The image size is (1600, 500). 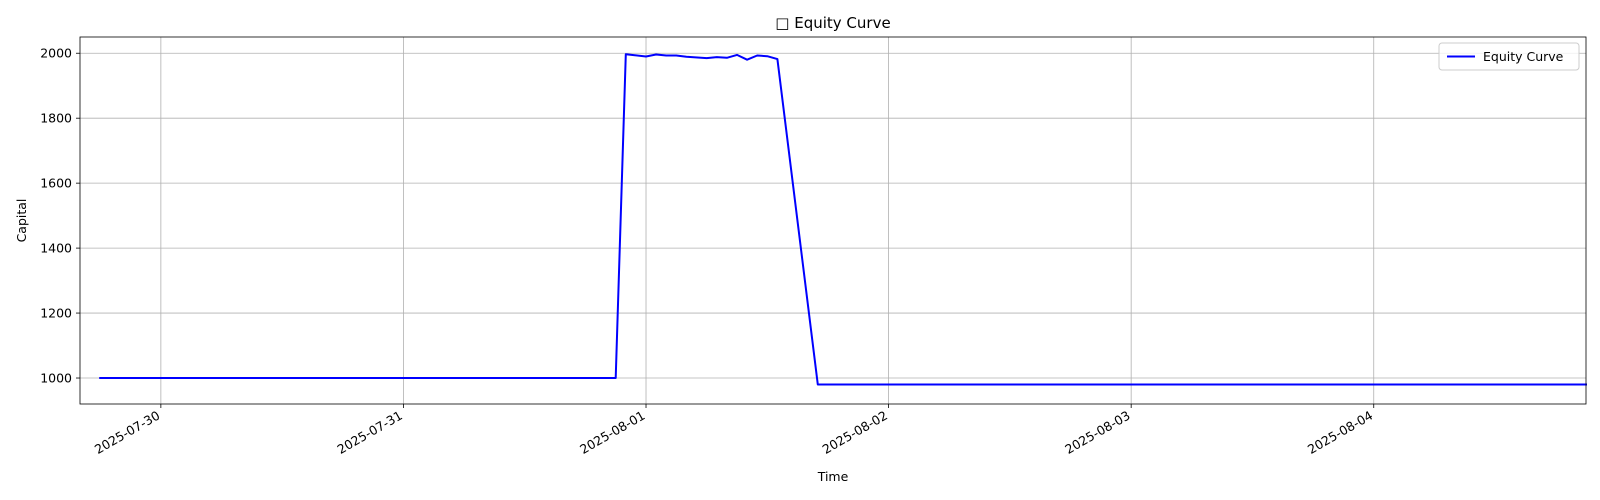 I want to click on x-axis-label: Time, so click(x=833, y=476).